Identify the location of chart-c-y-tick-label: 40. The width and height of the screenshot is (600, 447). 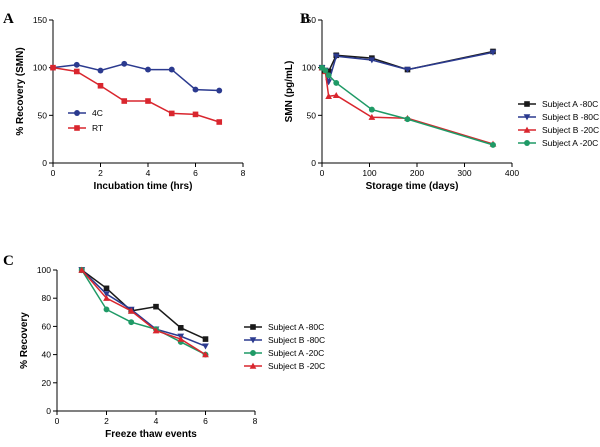
(47, 355).